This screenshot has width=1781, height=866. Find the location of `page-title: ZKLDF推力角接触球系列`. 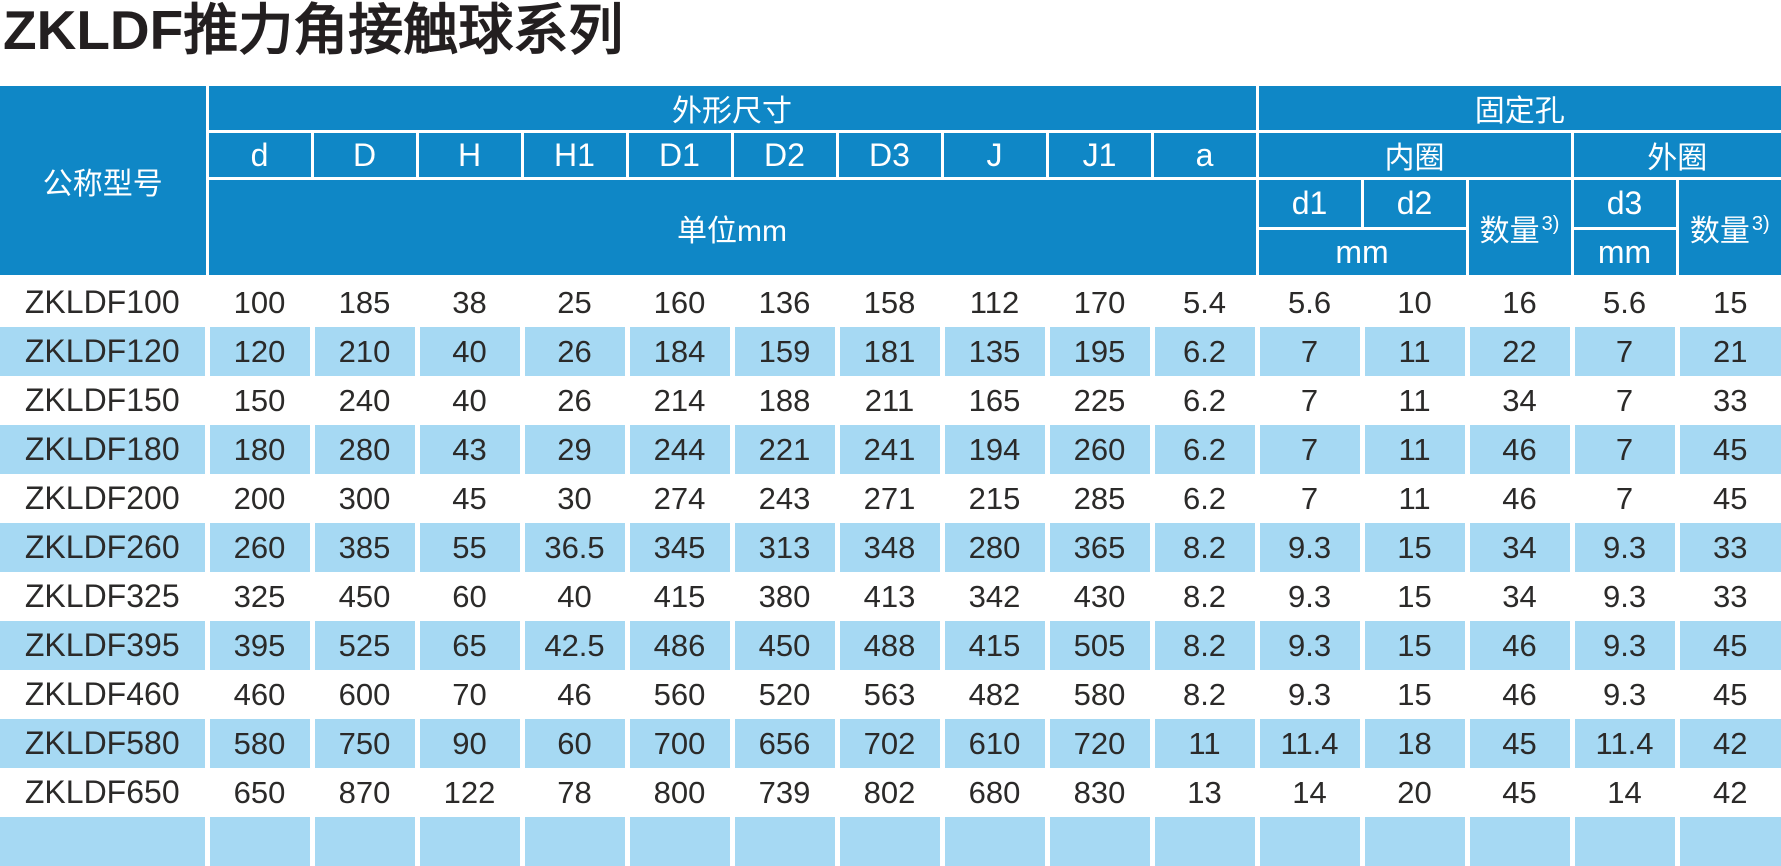

page-title: ZKLDF推力角接触球系列 is located at coordinates (890, 43).